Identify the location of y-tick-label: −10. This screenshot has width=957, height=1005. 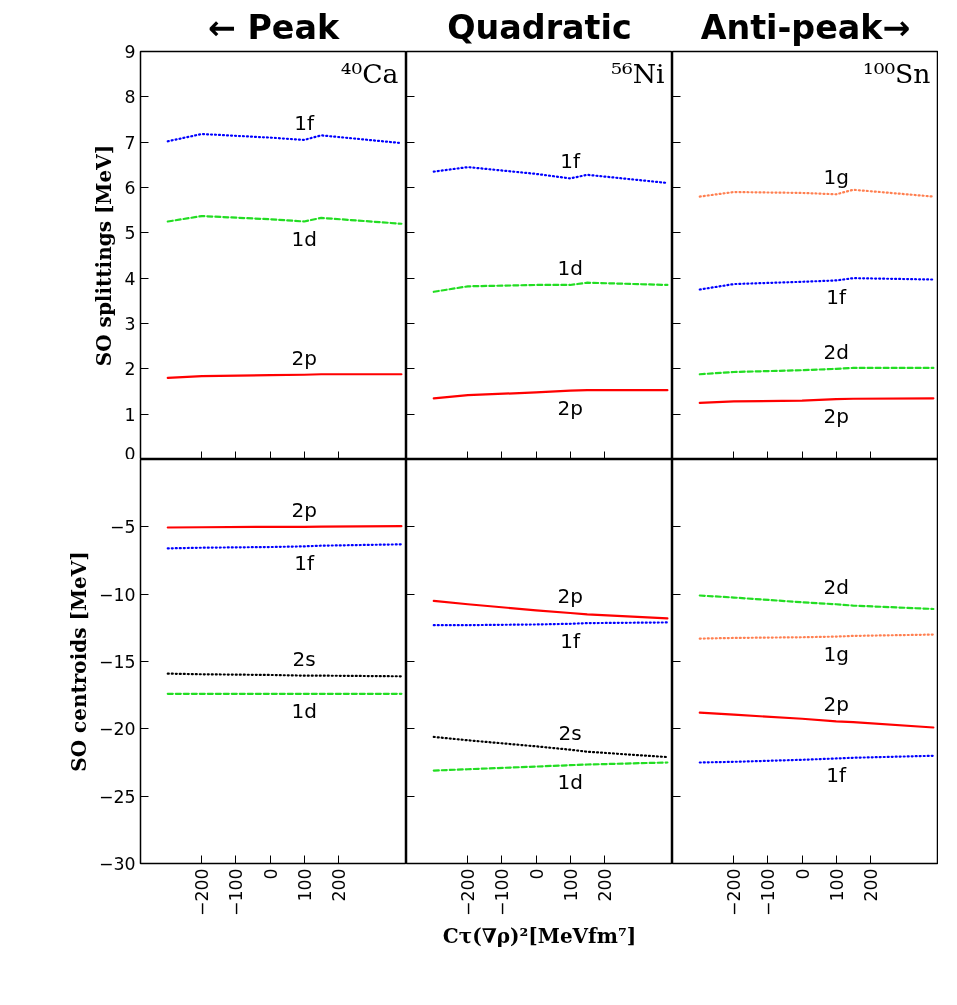
(117, 594).